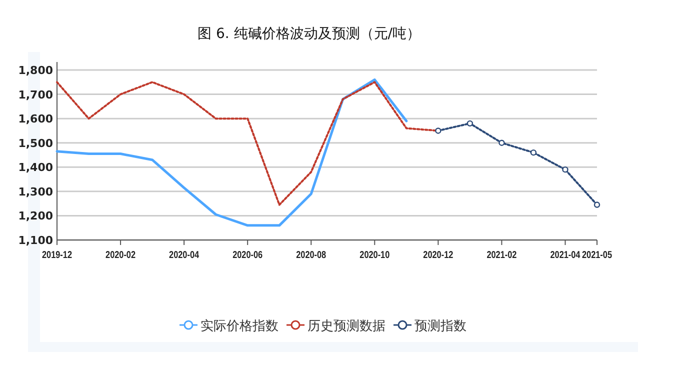 The width and height of the screenshot is (677, 389). What do you see at coordinates (36, 240) in the screenshot?
I see `y-tick-label: 1,100` at bounding box center [36, 240].